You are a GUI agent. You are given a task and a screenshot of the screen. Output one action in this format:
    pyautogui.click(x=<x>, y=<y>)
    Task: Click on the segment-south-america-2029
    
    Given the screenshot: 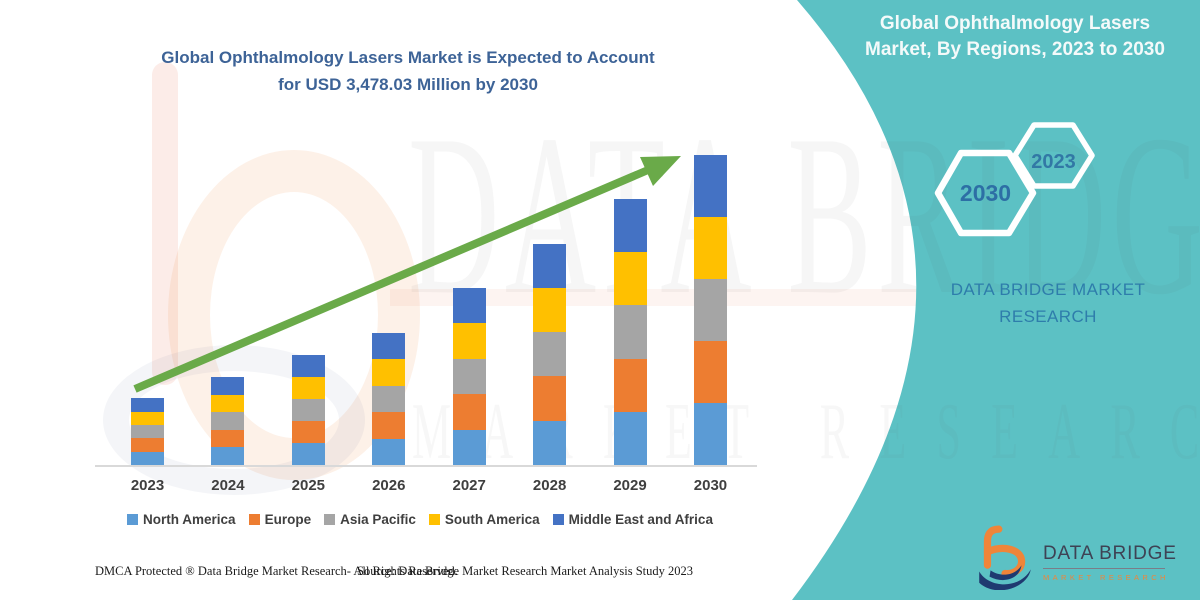 What is the action you would take?
    pyautogui.click(x=630, y=279)
    